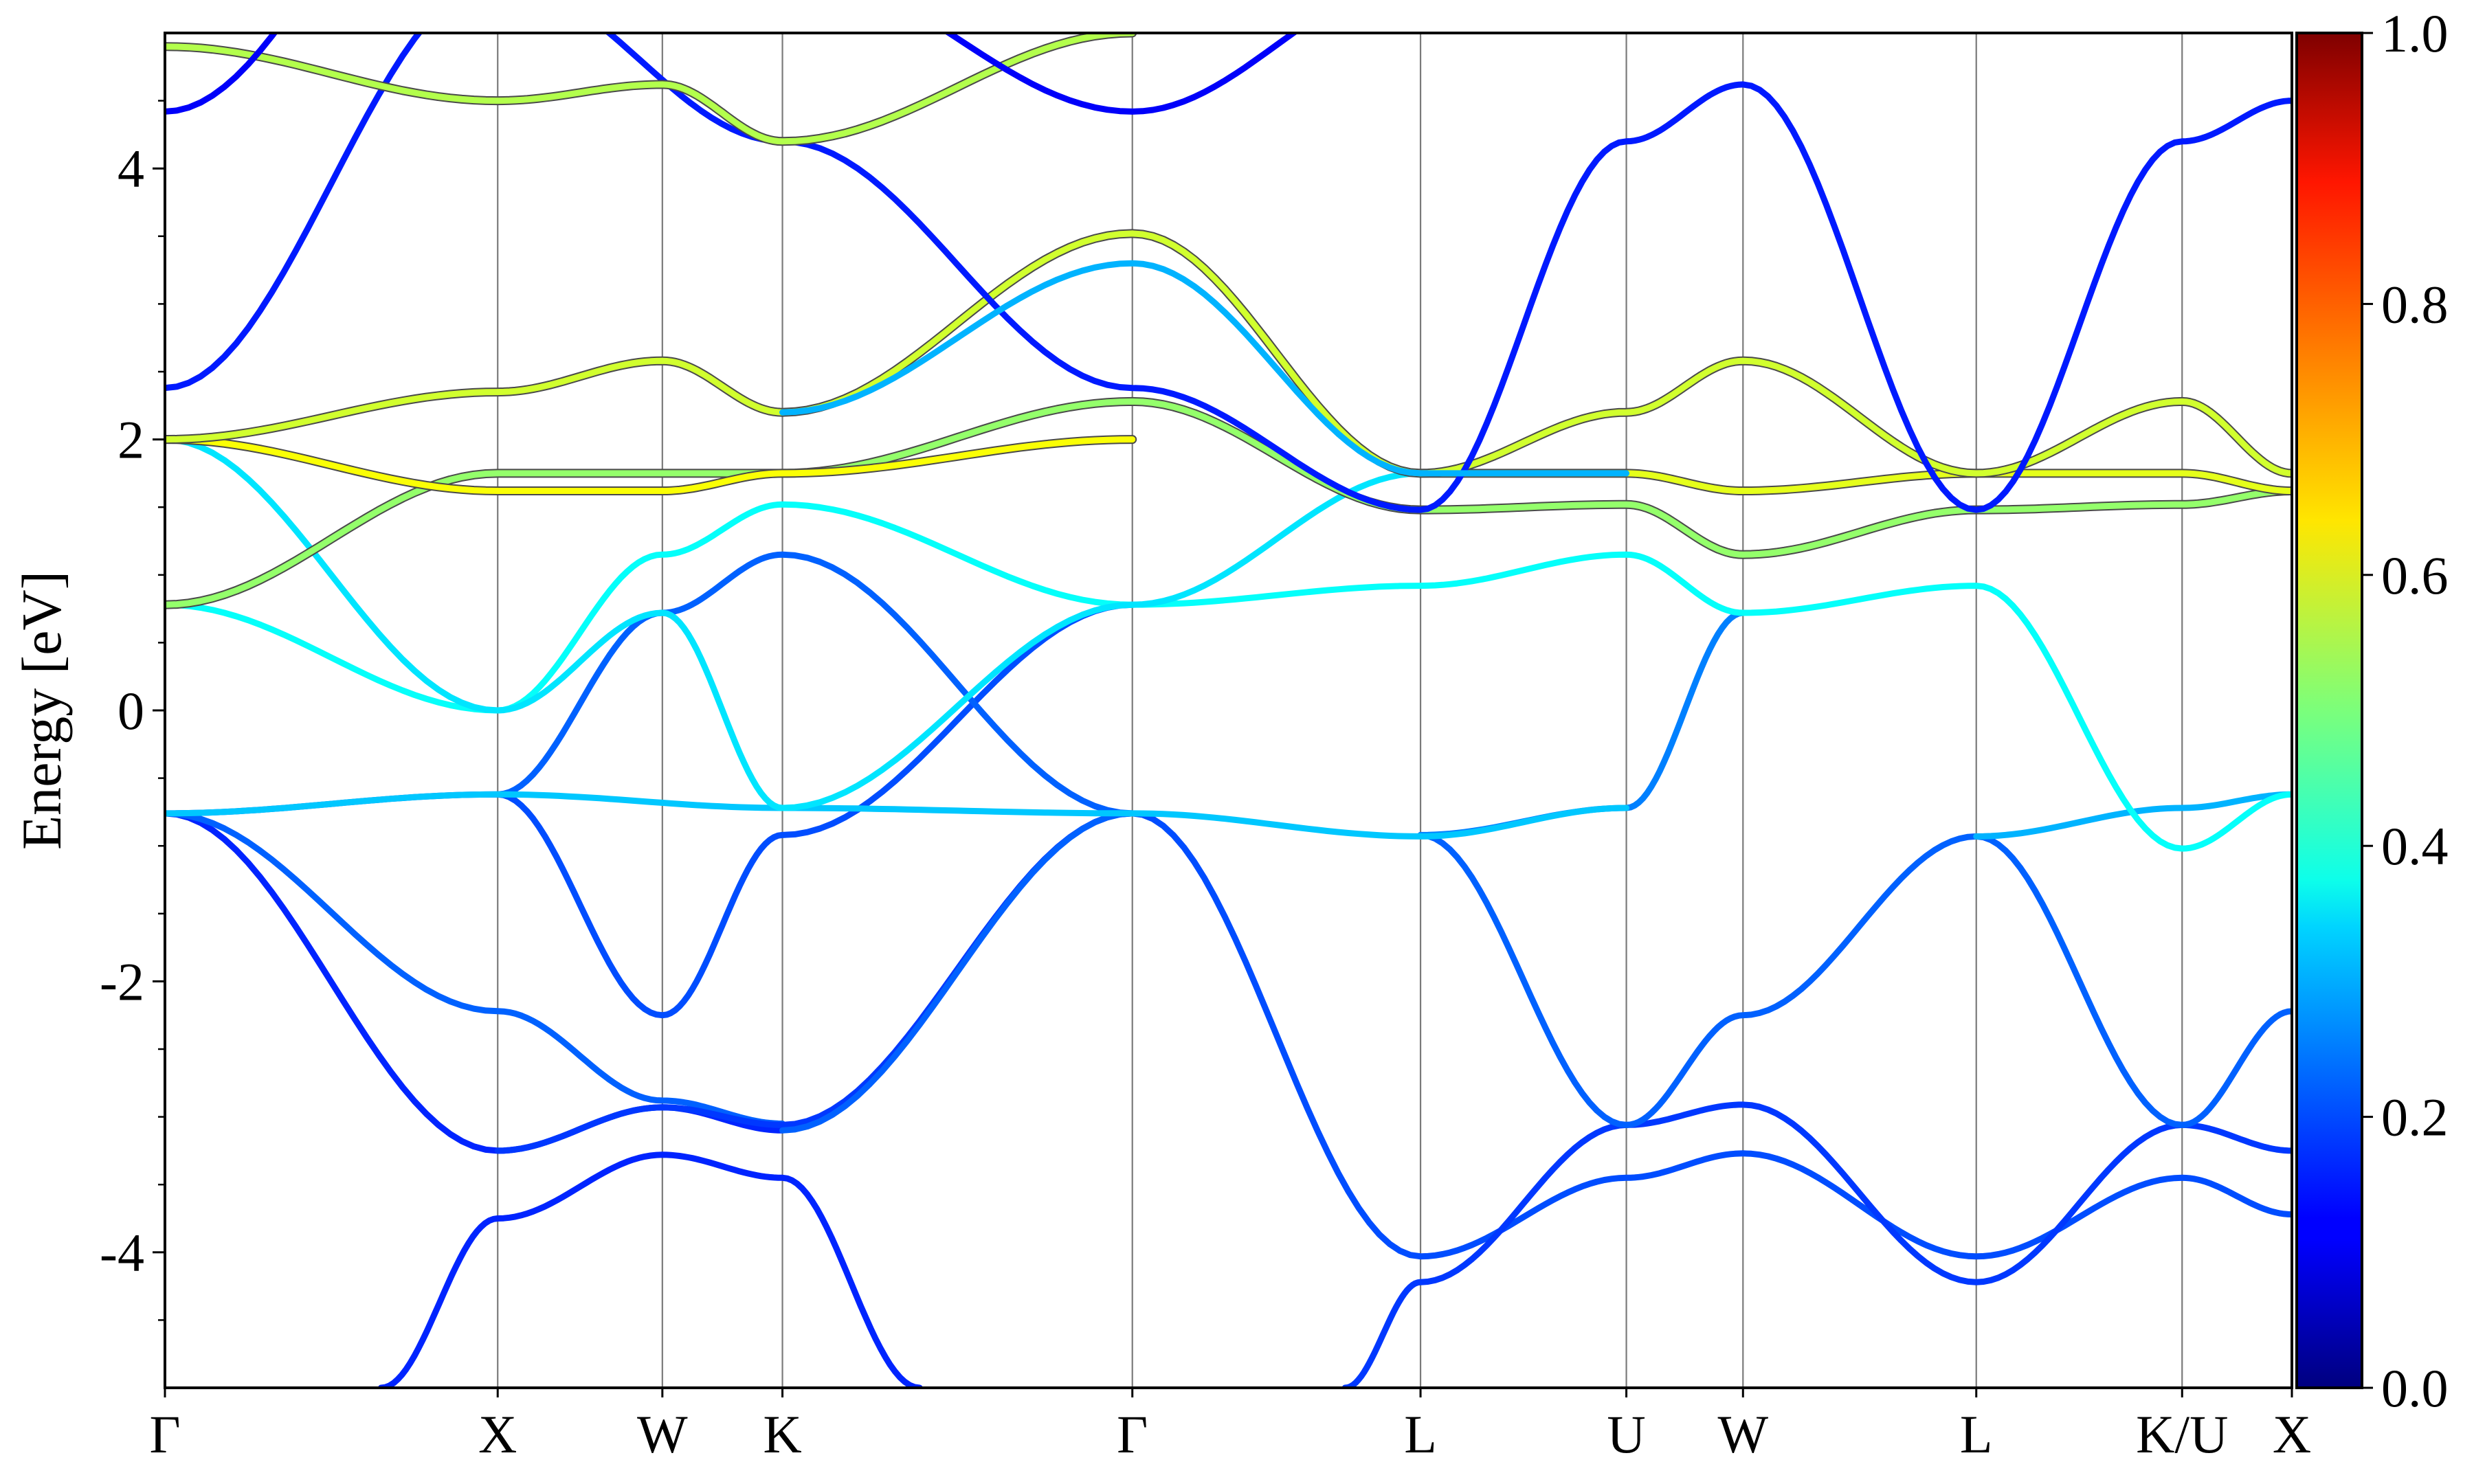  What do you see at coordinates (122, 1253) in the screenshot?
I see `y-tick-label: -4` at bounding box center [122, 1253].